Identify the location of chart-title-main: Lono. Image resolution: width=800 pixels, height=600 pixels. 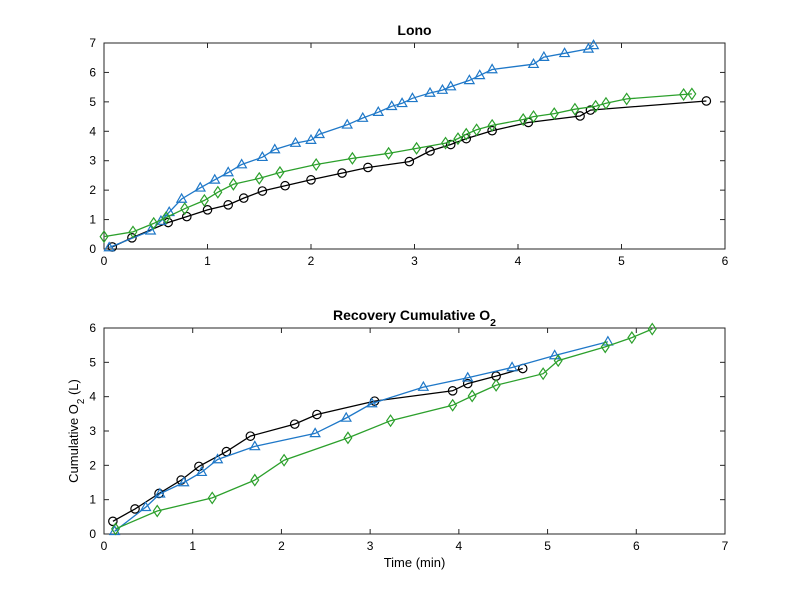
(414, 30).